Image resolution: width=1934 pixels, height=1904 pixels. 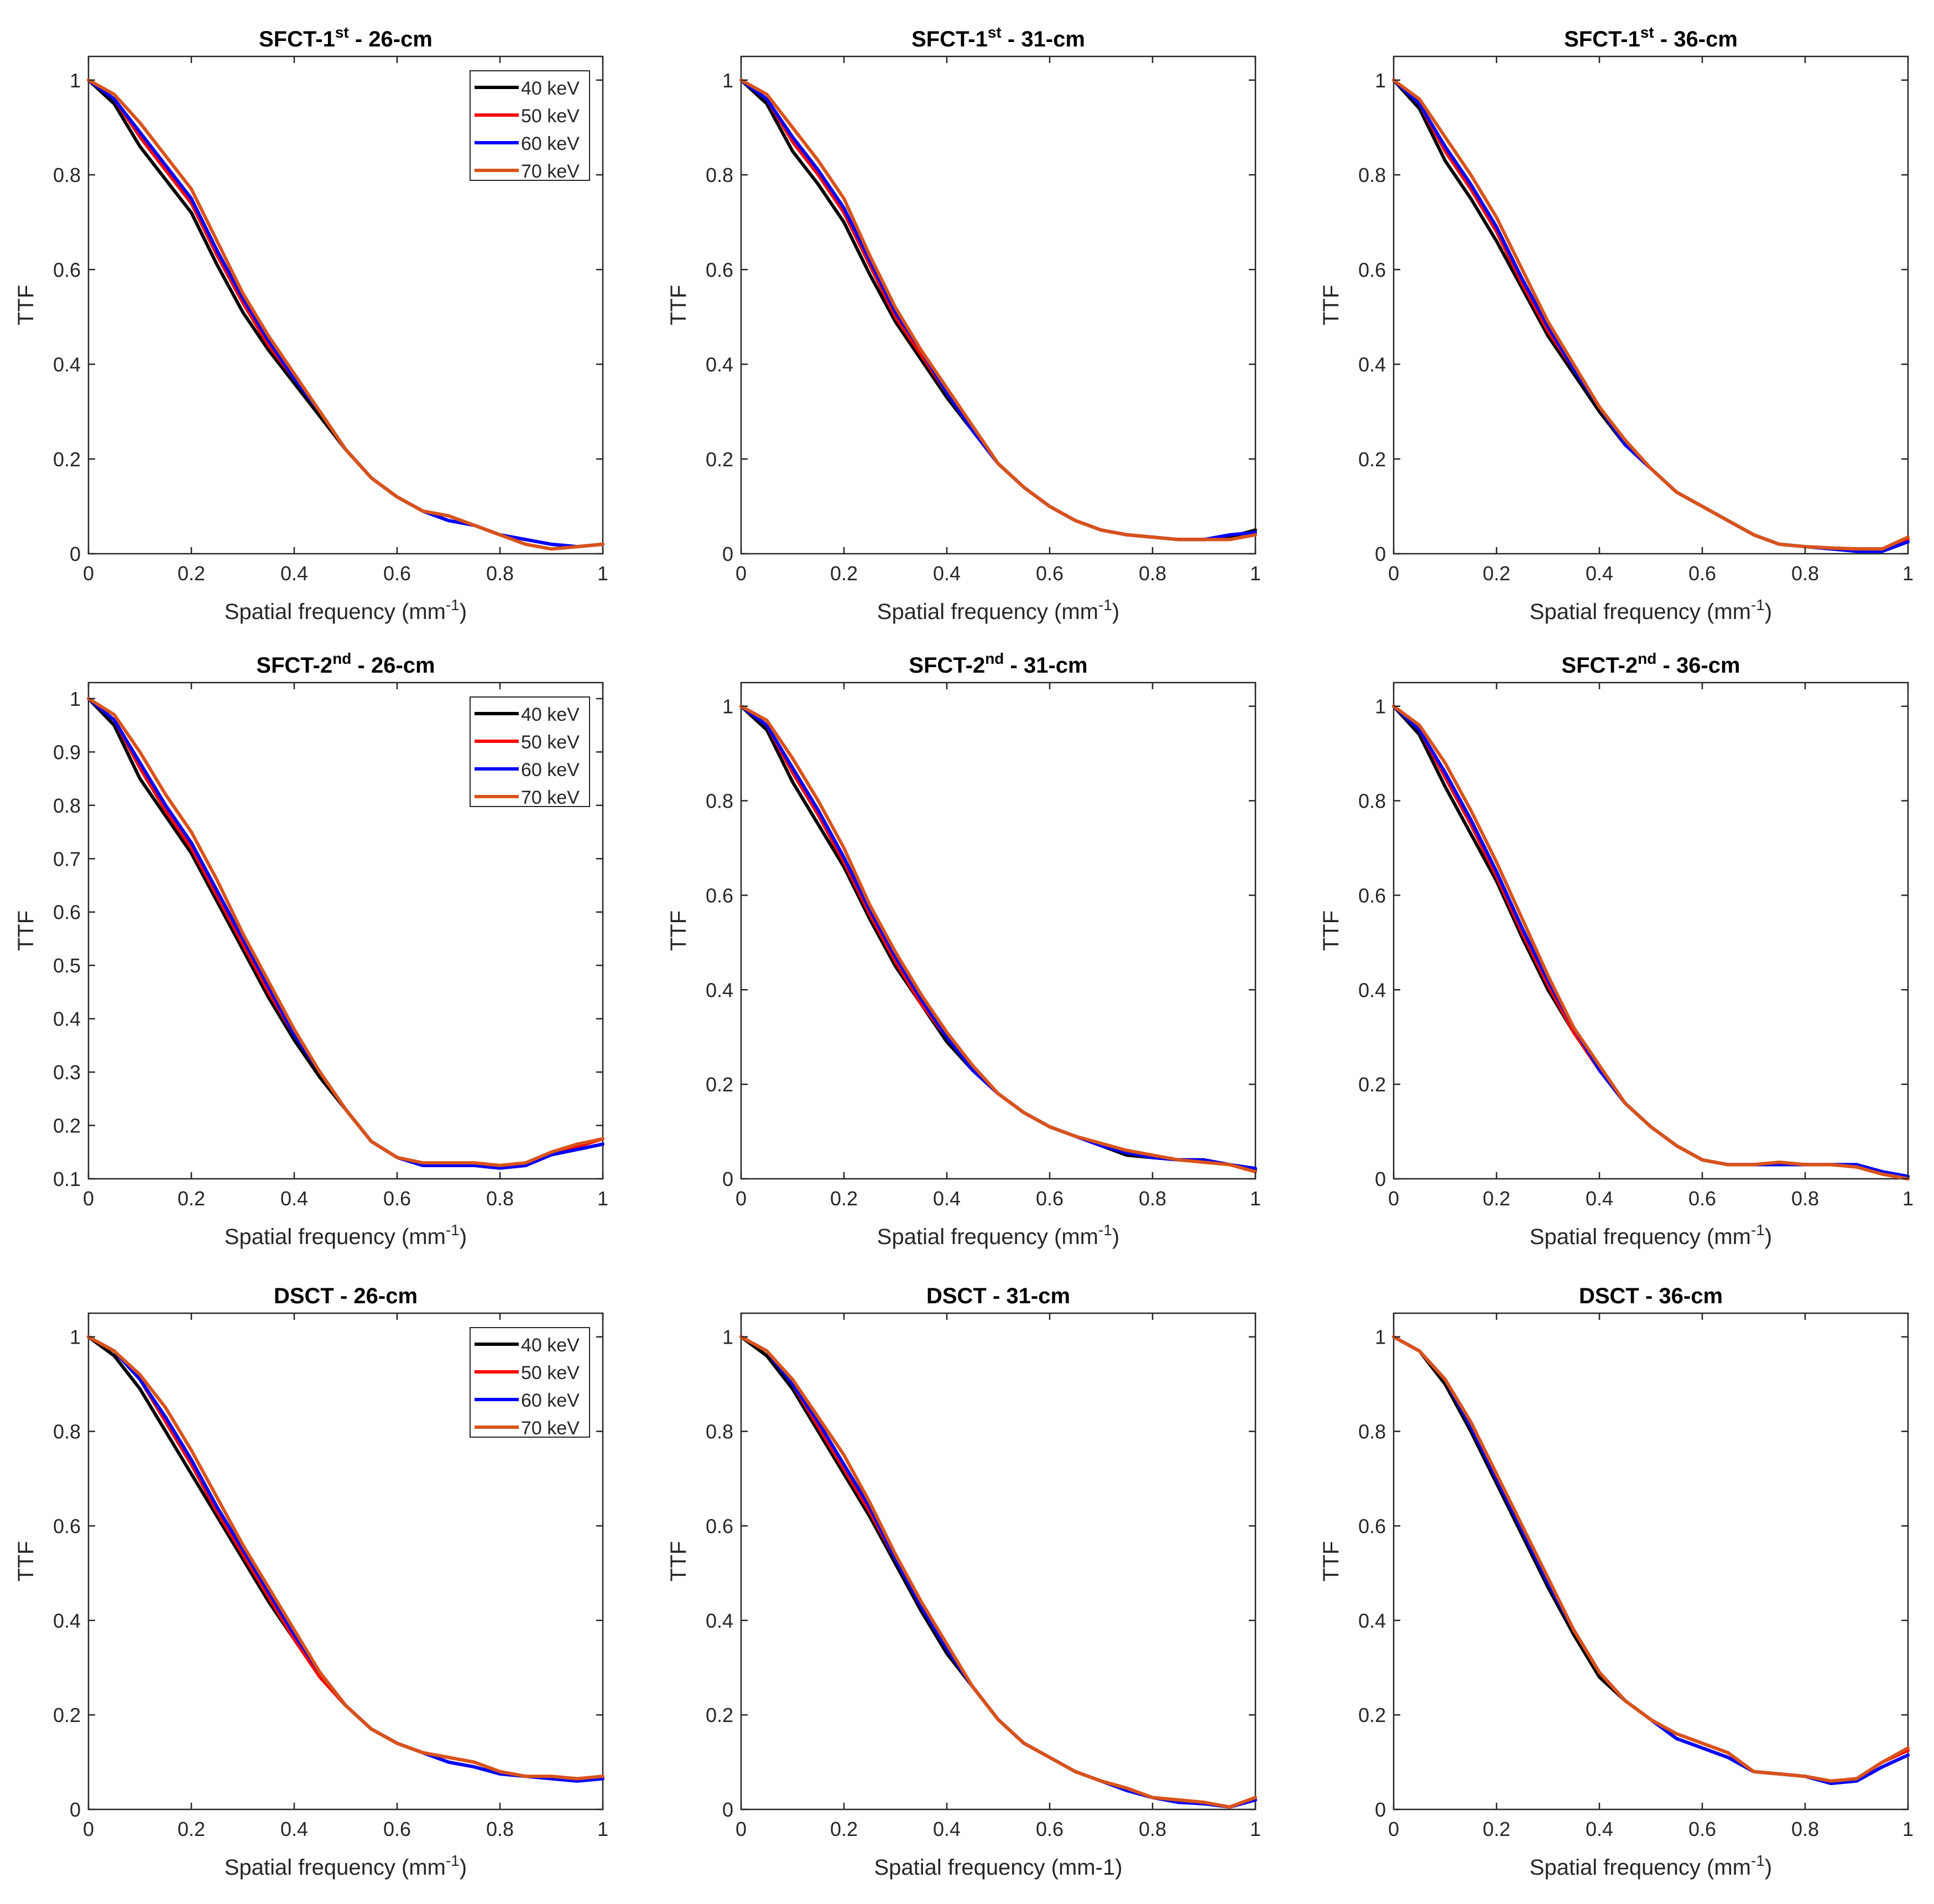 I want to click on chart-title-suffix: - 26-cm, so click(x=393, y=666).